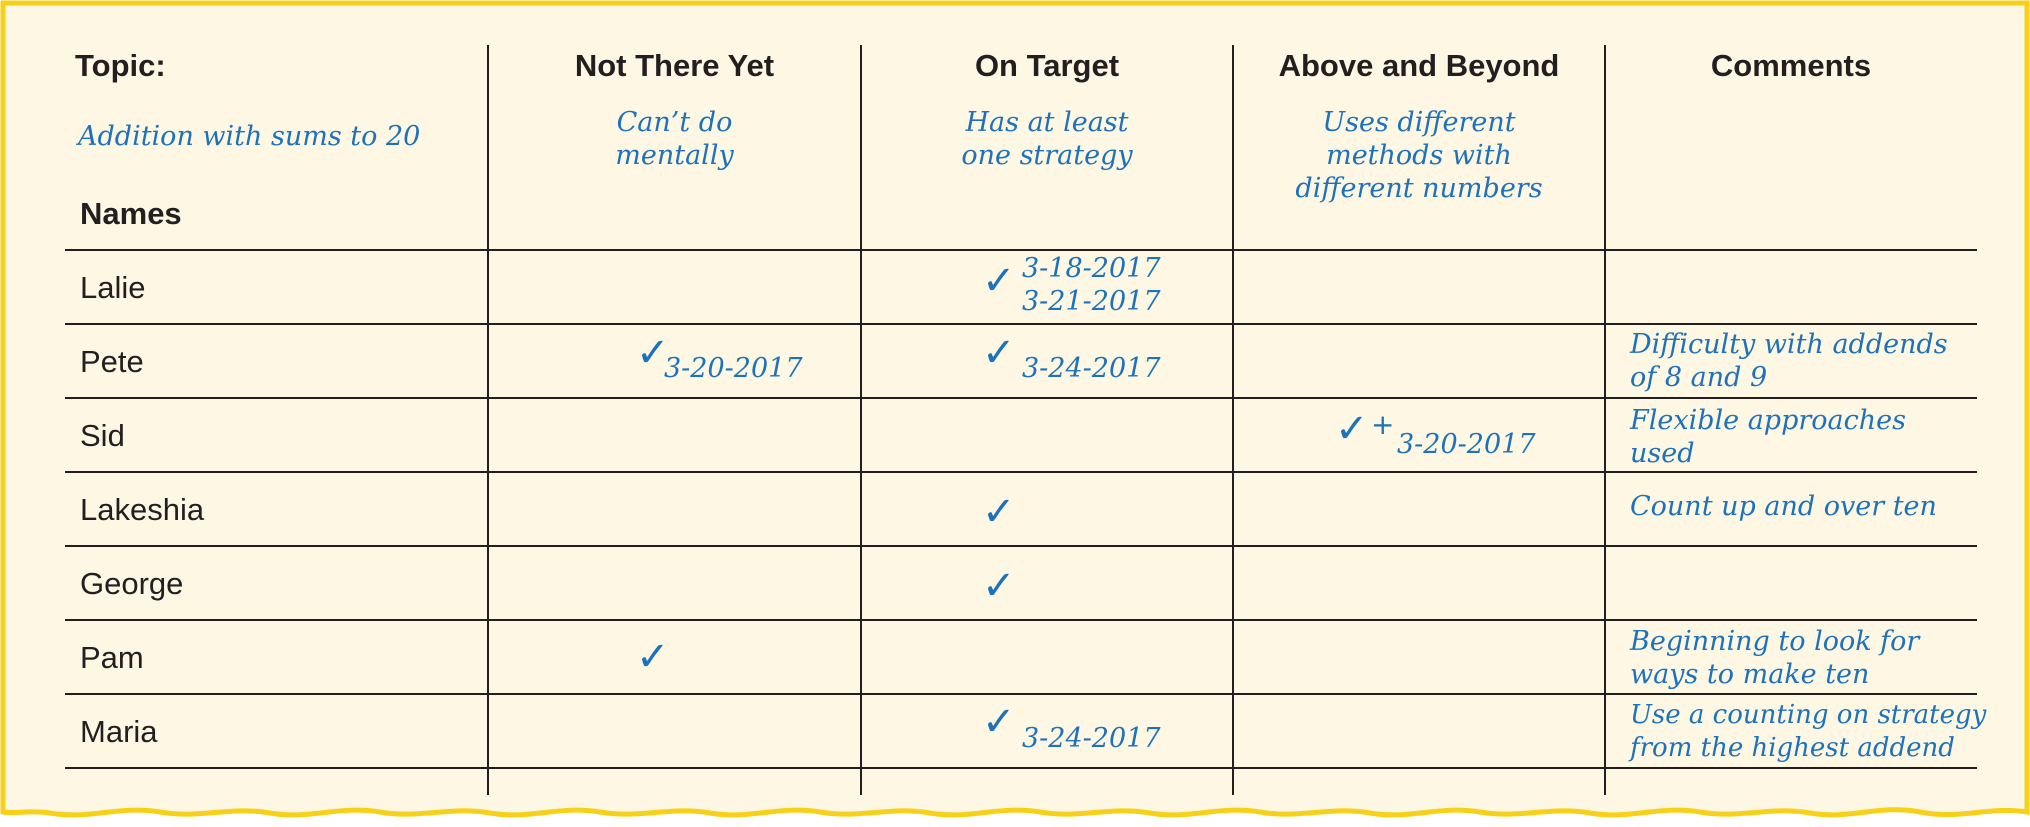 Image resolution: width=2030 pixels, height=827 pixels. Describe the element at coordinates (674, 65) in the screenshot. I see `column-header-not-there-yet: Not There Yet` at that location.